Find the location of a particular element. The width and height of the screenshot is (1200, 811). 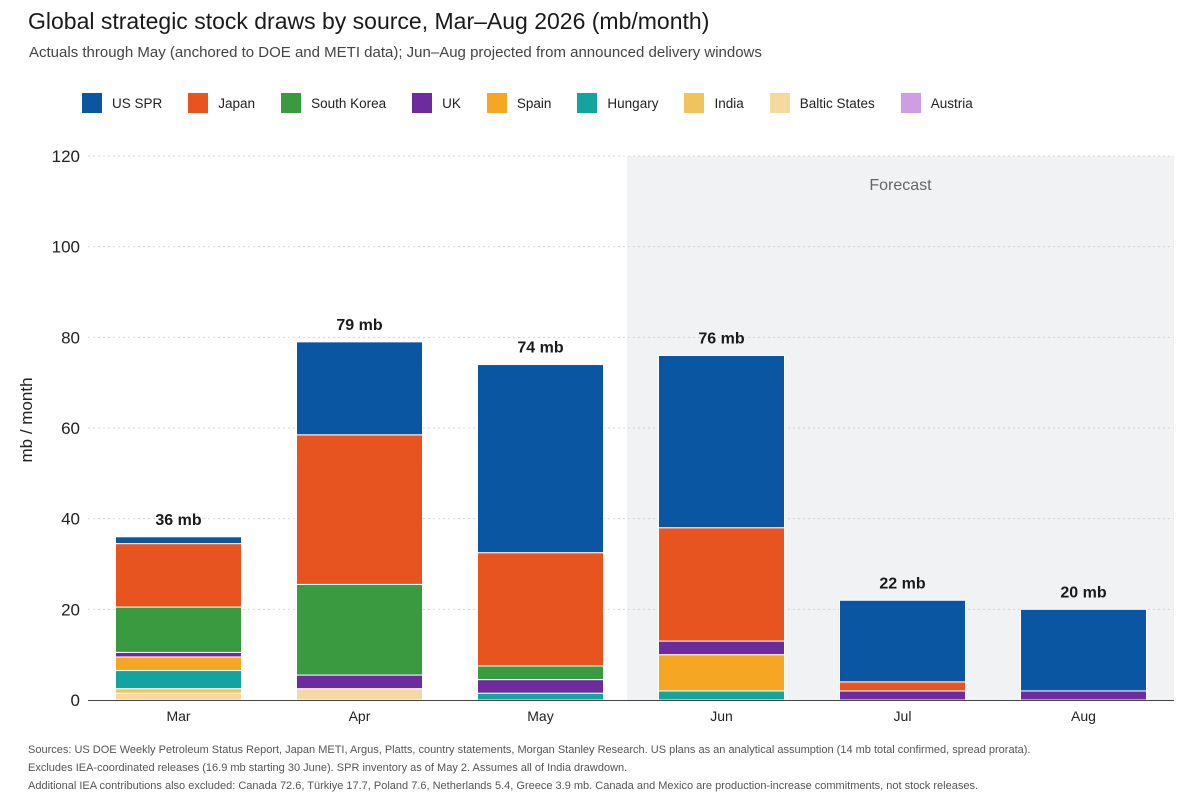

bar-segment-hungary-may is located at coordinates (540, 696).